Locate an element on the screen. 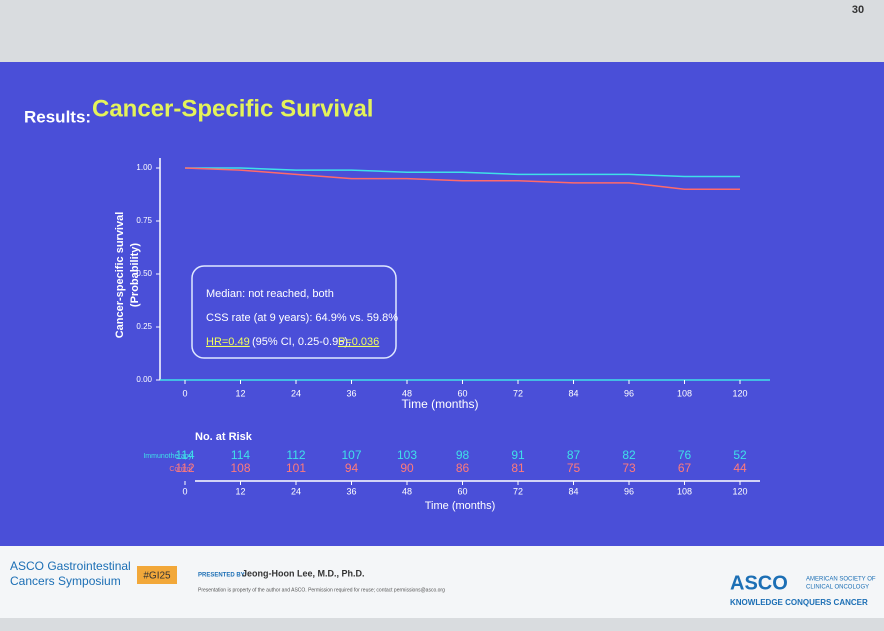 Image resolution: width=884 pixels, height=631 pixels. x-tick-label: 72 is located at coordinates (518, 393).